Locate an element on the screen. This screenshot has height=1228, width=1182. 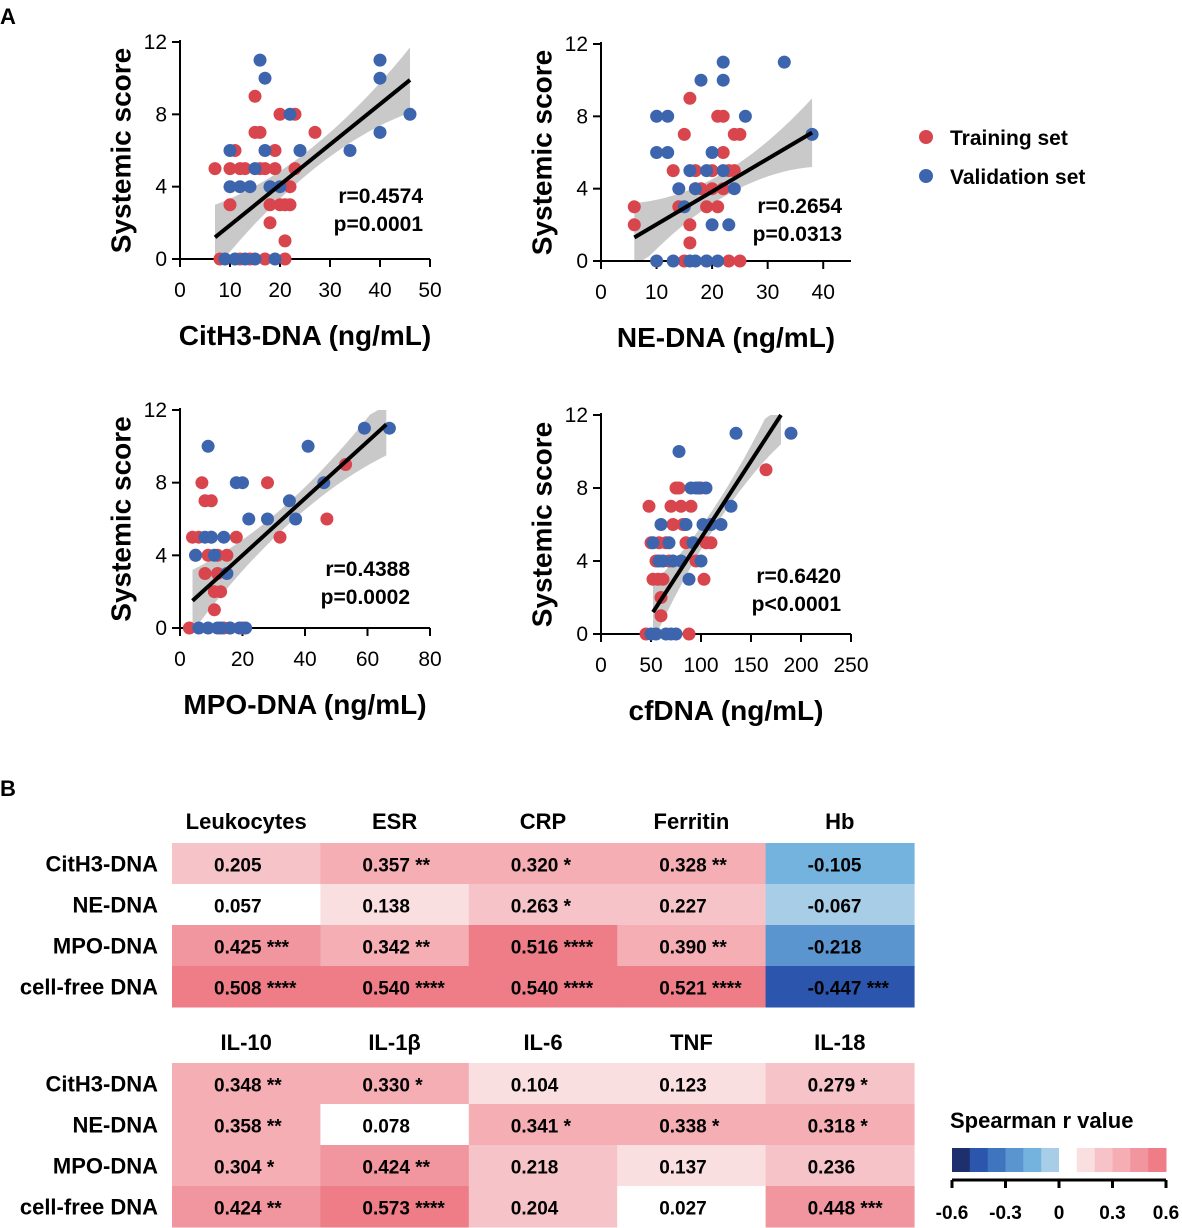
x-axis-title: cfDNA (ng/mL) is located at coordinates (726, 710).